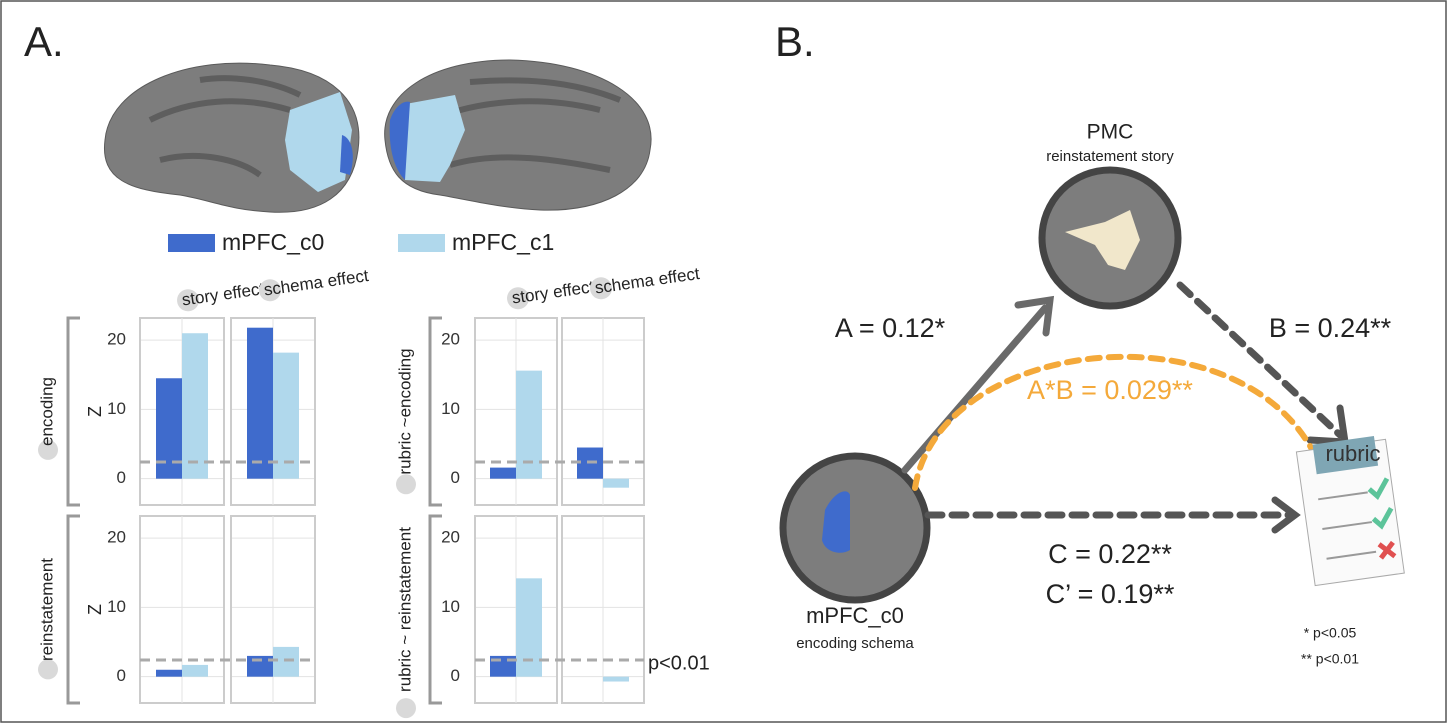 Image resolution: width=1447 pixels, height=728 pixels. Describe the element at coordinates (46, 411) in the screenshot. I see `row-label: encoding` at that location.